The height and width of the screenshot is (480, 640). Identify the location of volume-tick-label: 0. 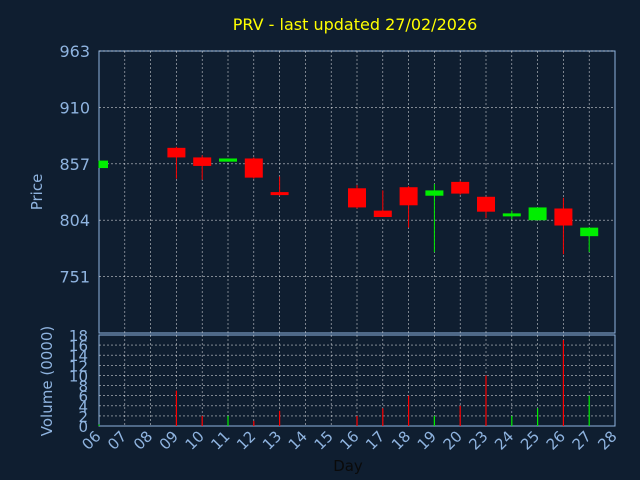
(83, 427).